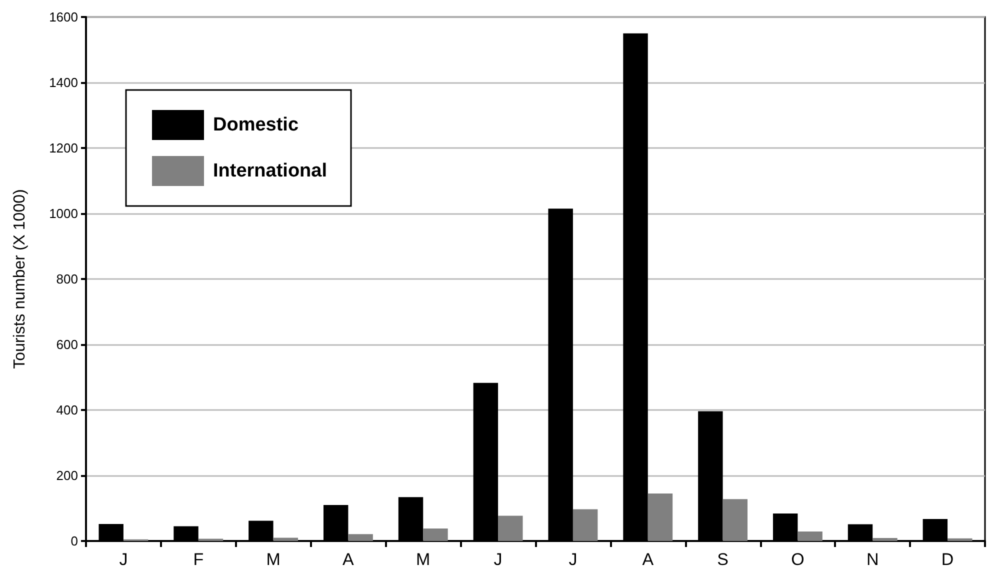 This screenshot has height=571, width=994. I want to click on y-tick-label: 600, so click(67, 344).